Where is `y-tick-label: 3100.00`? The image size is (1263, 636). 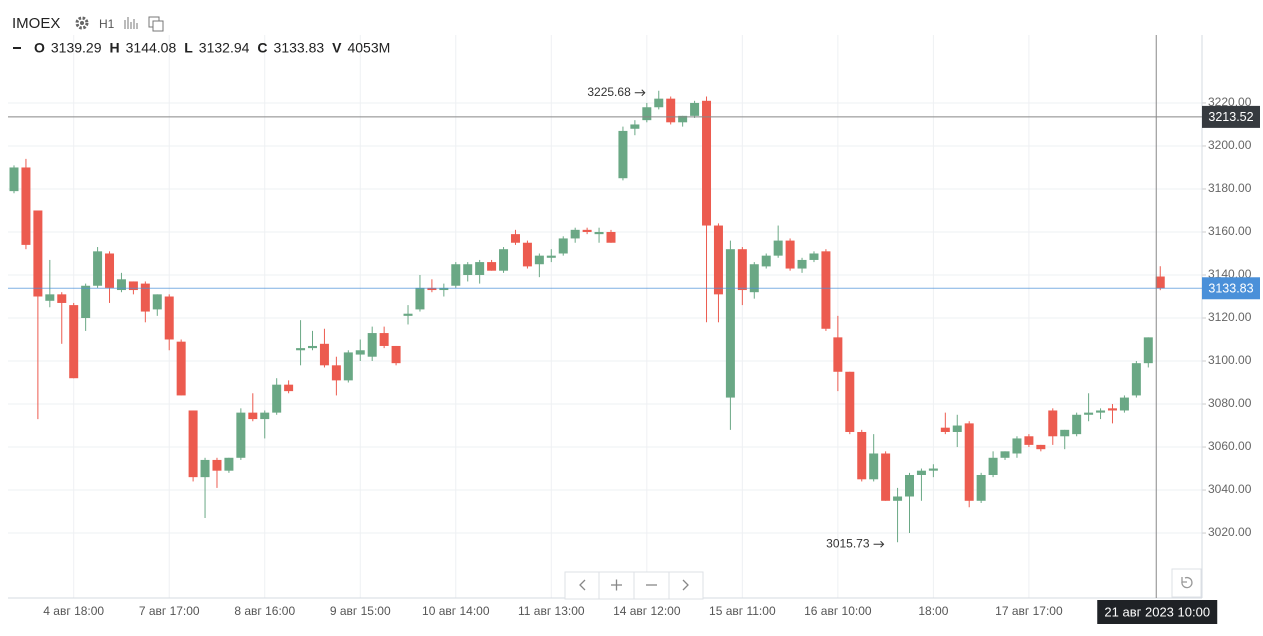
y-tick-label: 3100.00 is located at coordinates (1230, 360).